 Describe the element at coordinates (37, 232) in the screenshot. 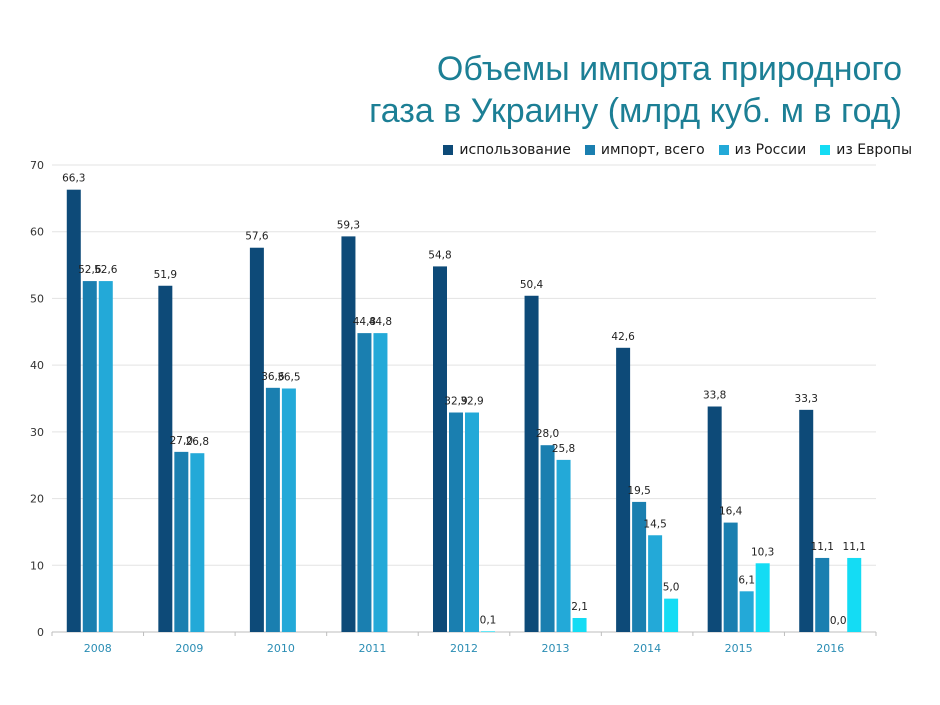

I see `y-tick-label: 60` at that location.